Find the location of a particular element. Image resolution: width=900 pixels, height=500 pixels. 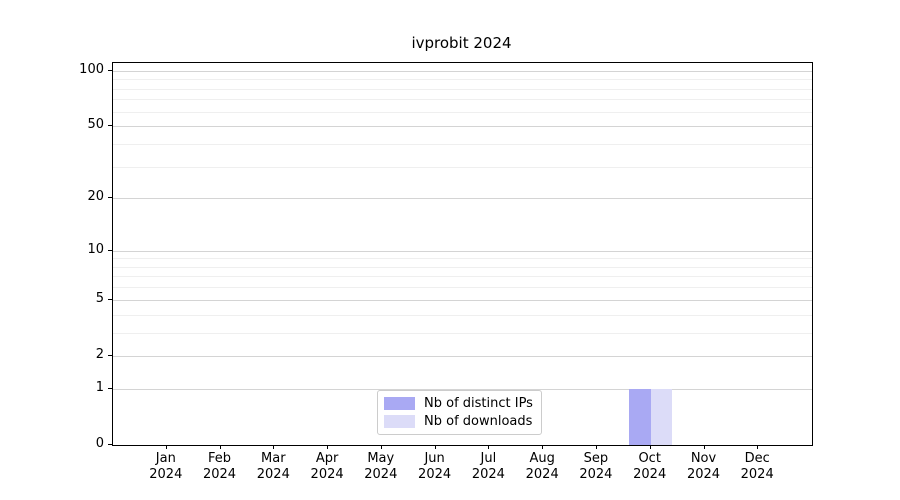

legend-swatch-downloads-icon is located at coordinates (399, 421).